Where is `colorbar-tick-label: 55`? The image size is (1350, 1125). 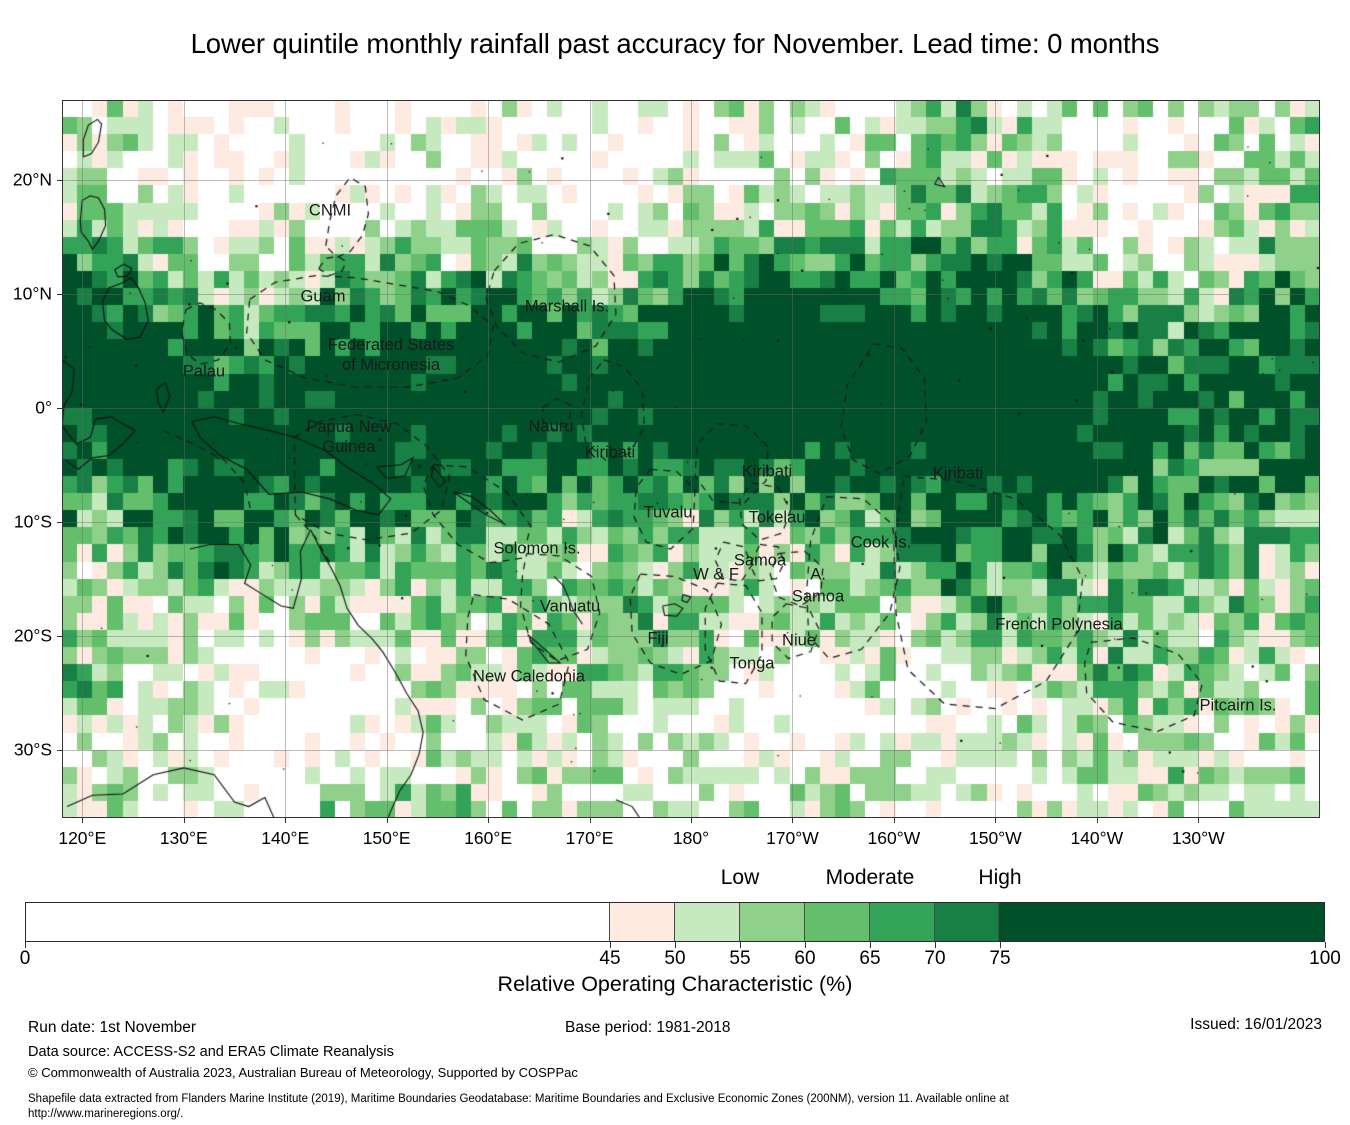
colorbar-tick-label: 55 is located at coordinates (740, 958).